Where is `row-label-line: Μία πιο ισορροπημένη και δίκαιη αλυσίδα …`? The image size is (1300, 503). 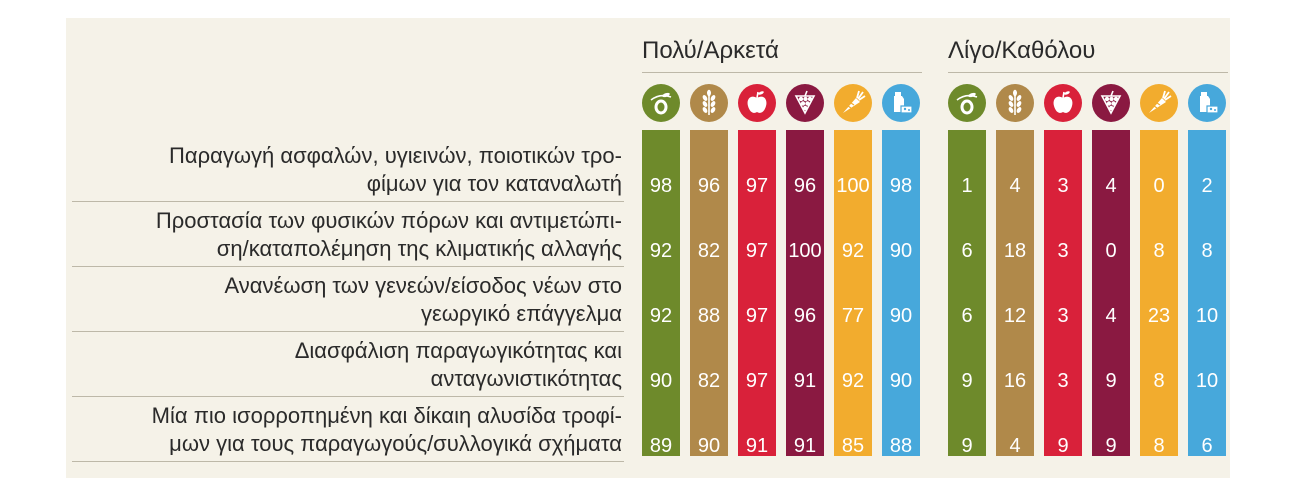 row-label-line: Μία πιο ισορροπημένη και δίκαιη αλυσίδα … is located at coordinates (386, 415).